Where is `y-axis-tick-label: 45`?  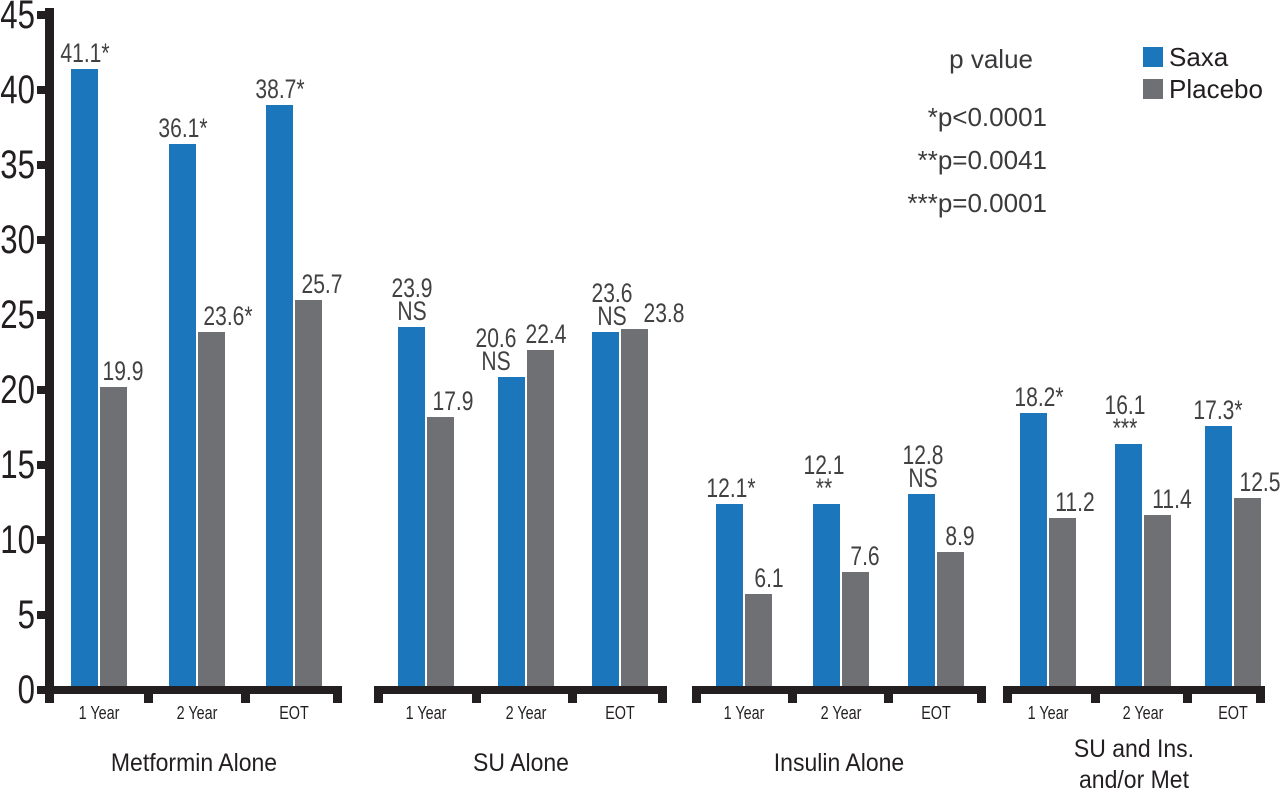 y-axis-tick-label: 45 is located at coordinates (18, 18).